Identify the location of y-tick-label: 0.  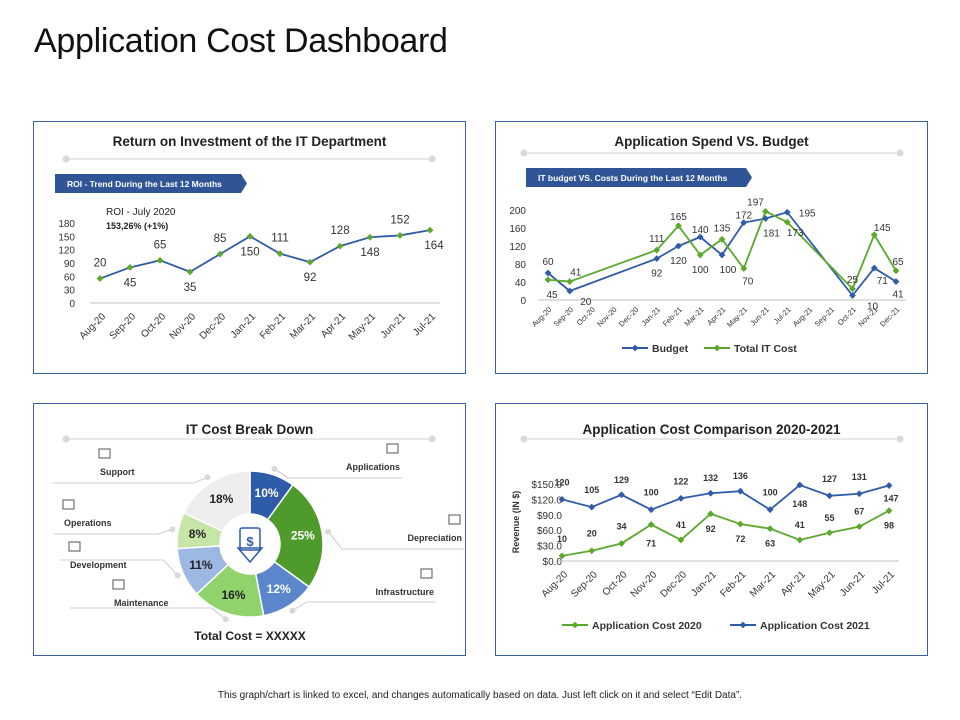
(72, 304).